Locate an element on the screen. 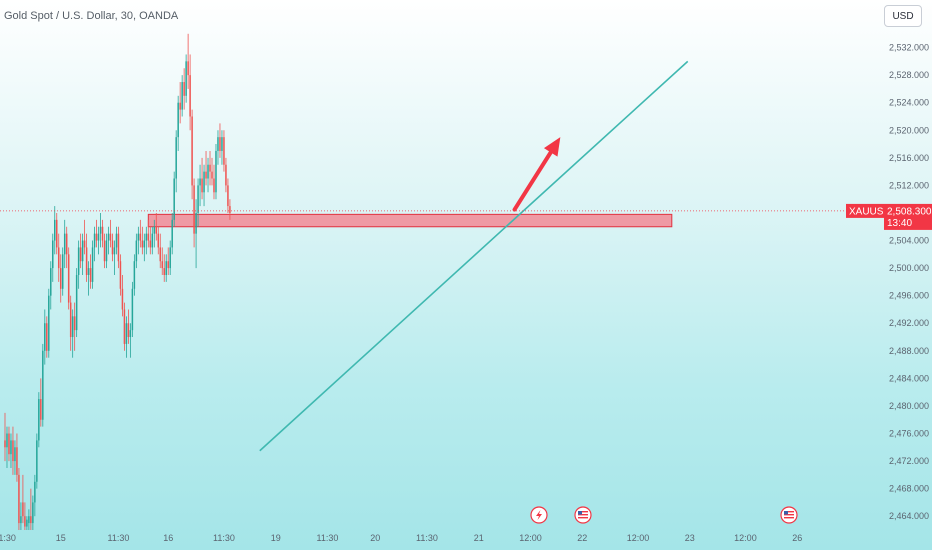 The height and width of the screenshot is (550, 932). current-price-tag: XAUUSD 2,508.300 13:40 is located at coordinates (466, 216).